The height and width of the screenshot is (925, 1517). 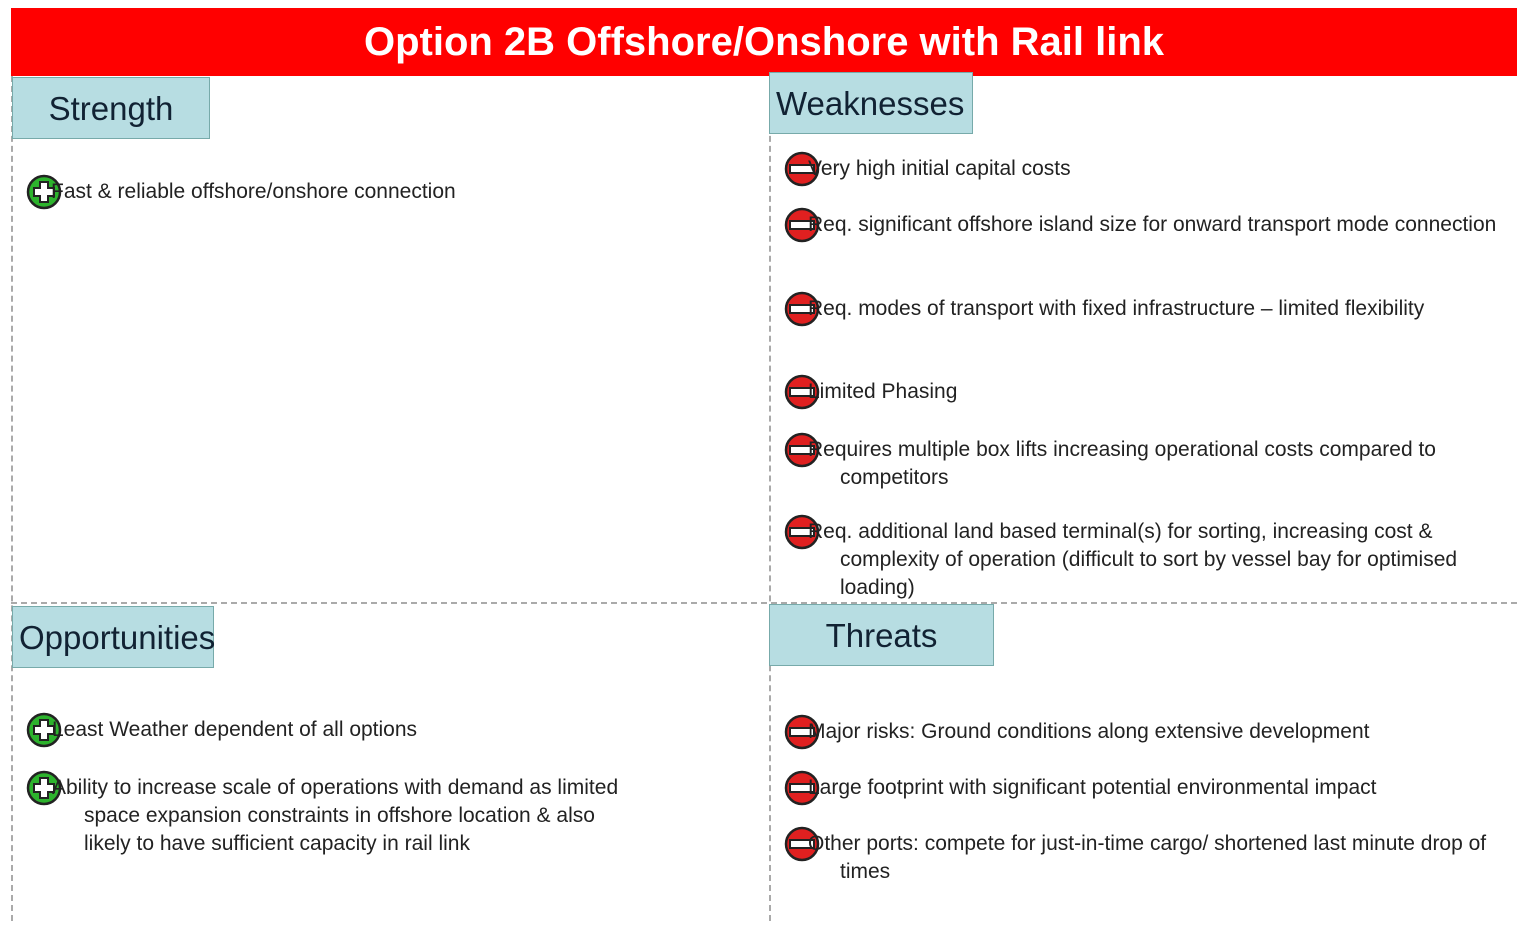 I want to click on quadrant-item: Least Weather dependent of all options, so click(x=235, y=729).